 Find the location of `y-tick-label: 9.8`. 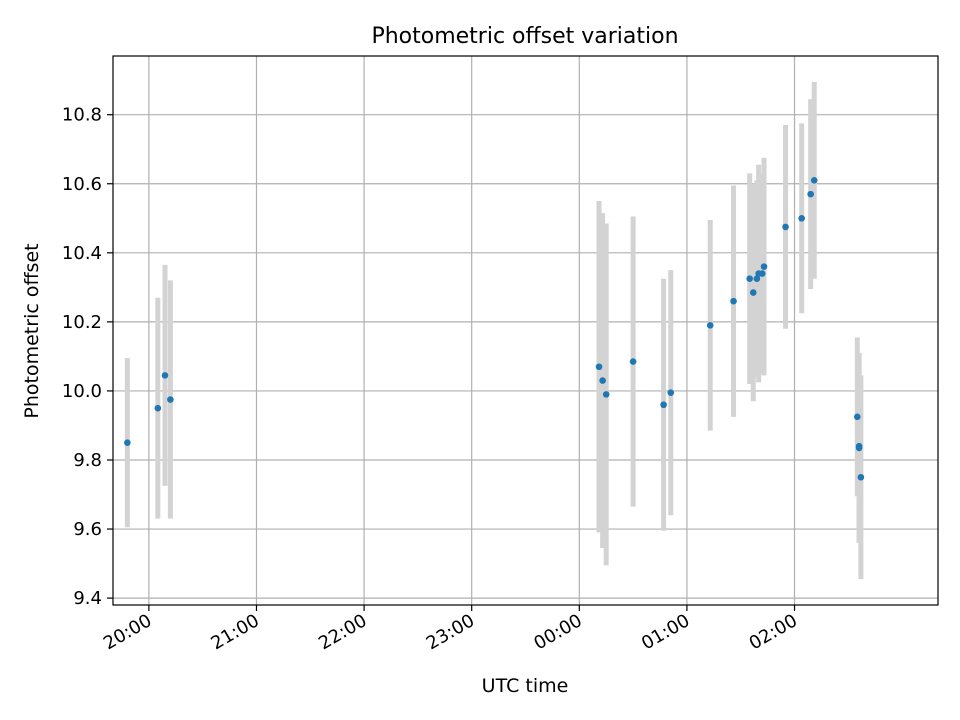

y-tick-label: 9.8 is located at coordinates (87, 460).